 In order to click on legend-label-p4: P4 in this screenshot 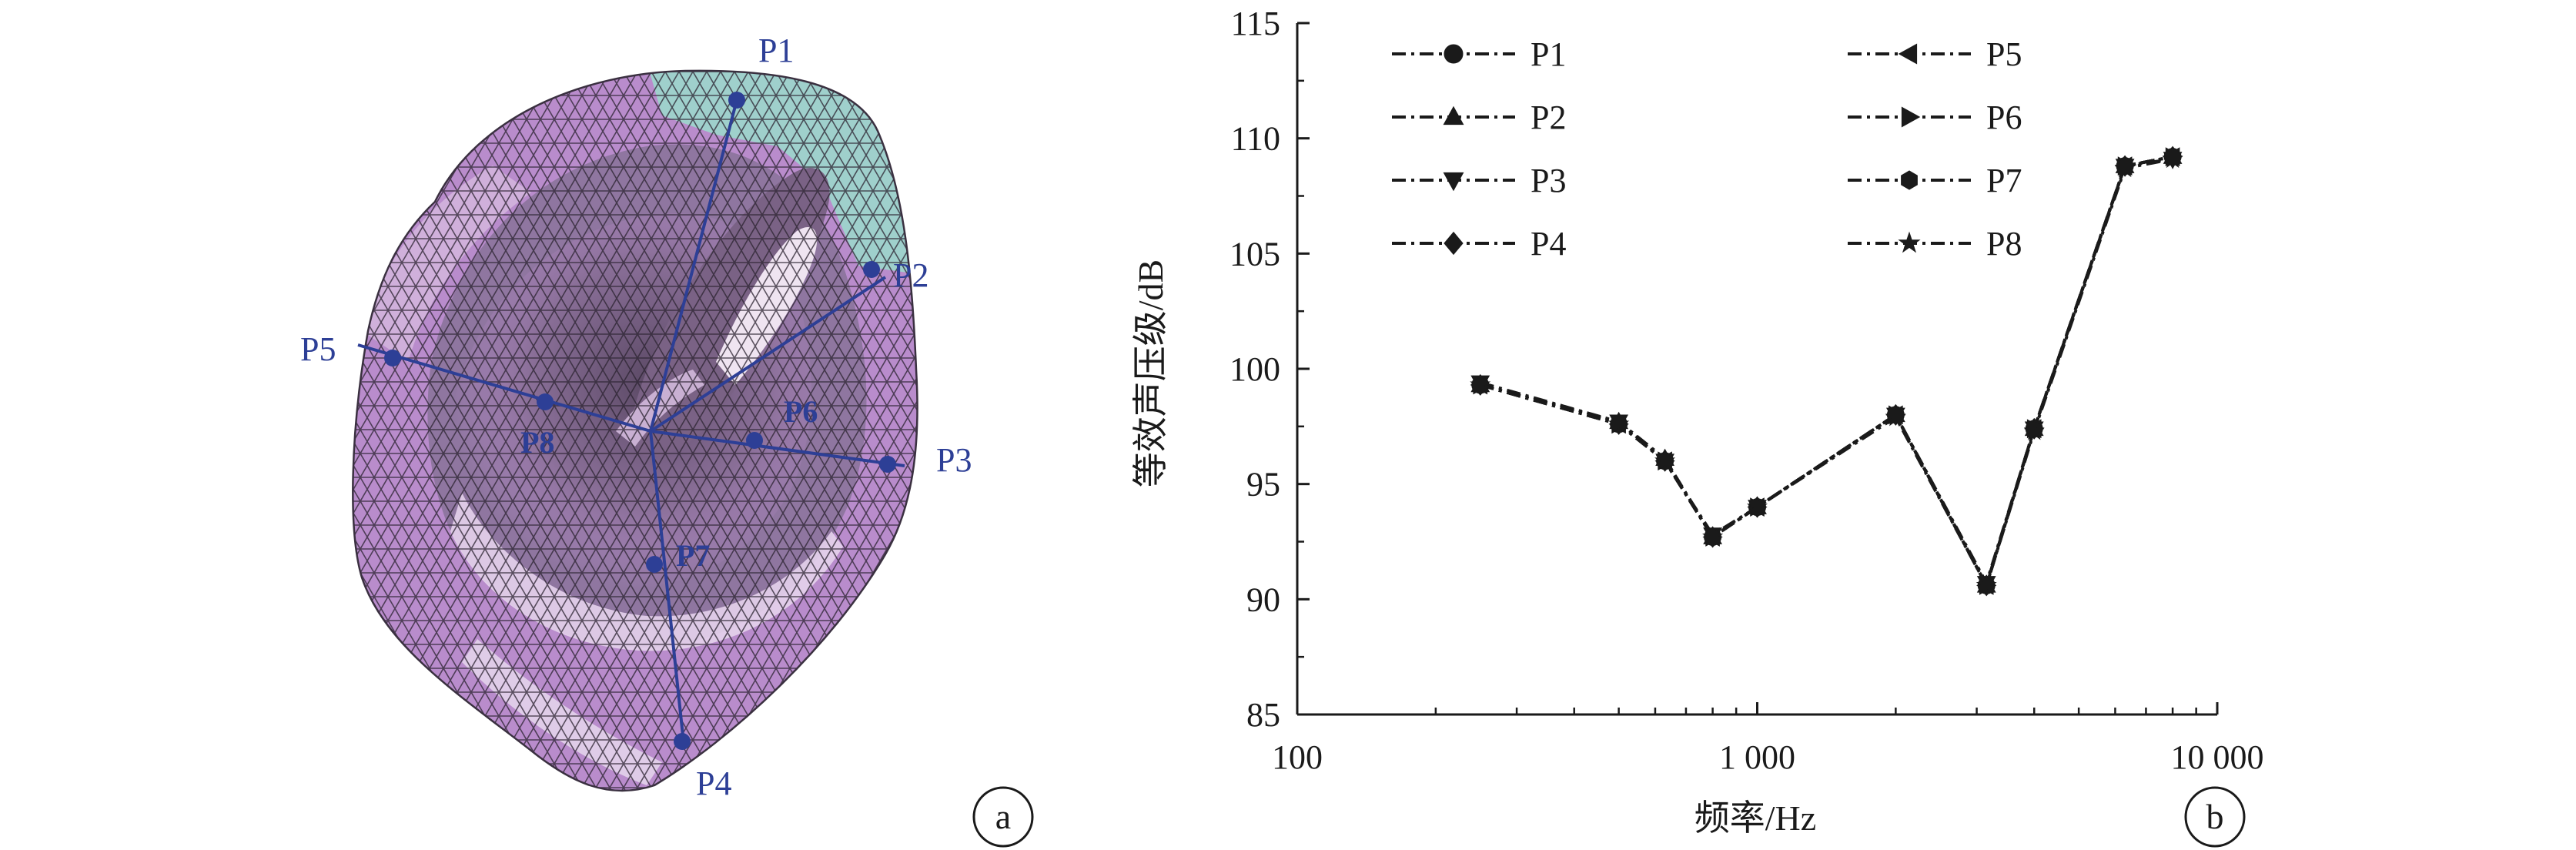, I will do `click(1549, 244)`.